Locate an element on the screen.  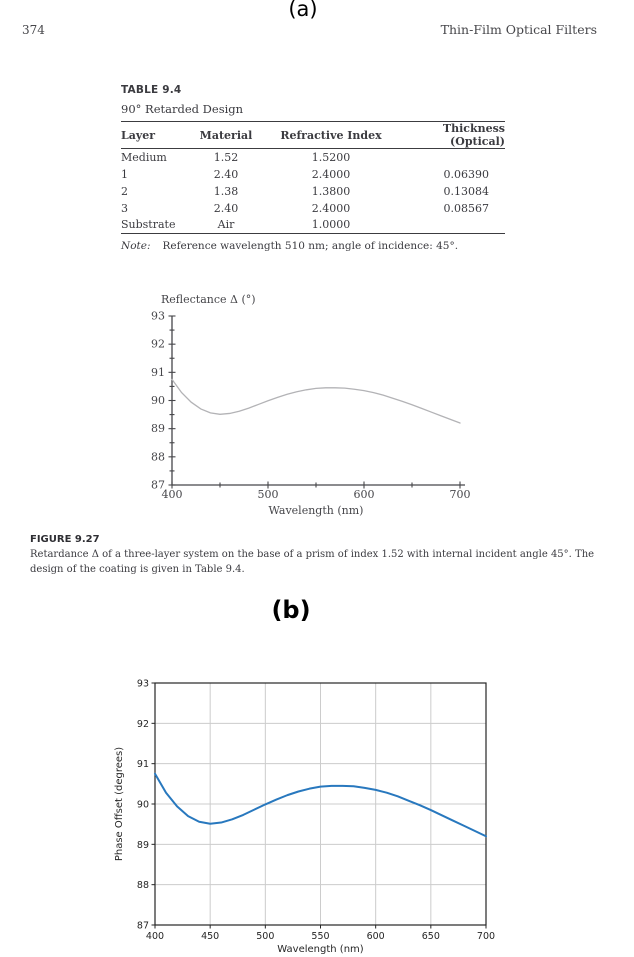
cell: 0.06390 is located at coordinates (466, 174).